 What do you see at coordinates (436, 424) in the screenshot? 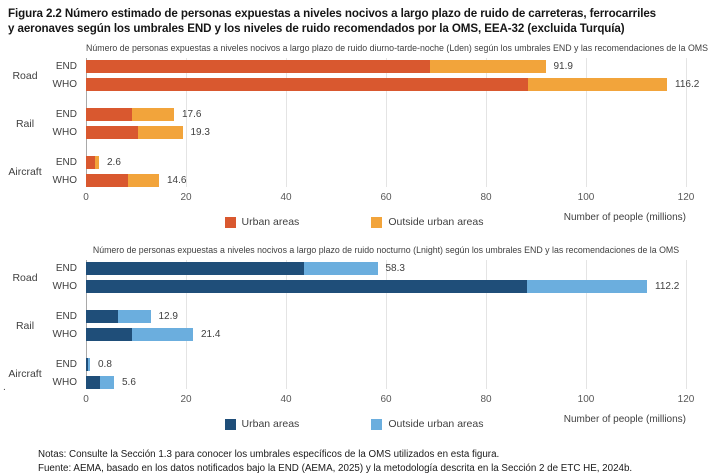
I see `legend-label: Outside urban areas` at bounding box center [436, 424].